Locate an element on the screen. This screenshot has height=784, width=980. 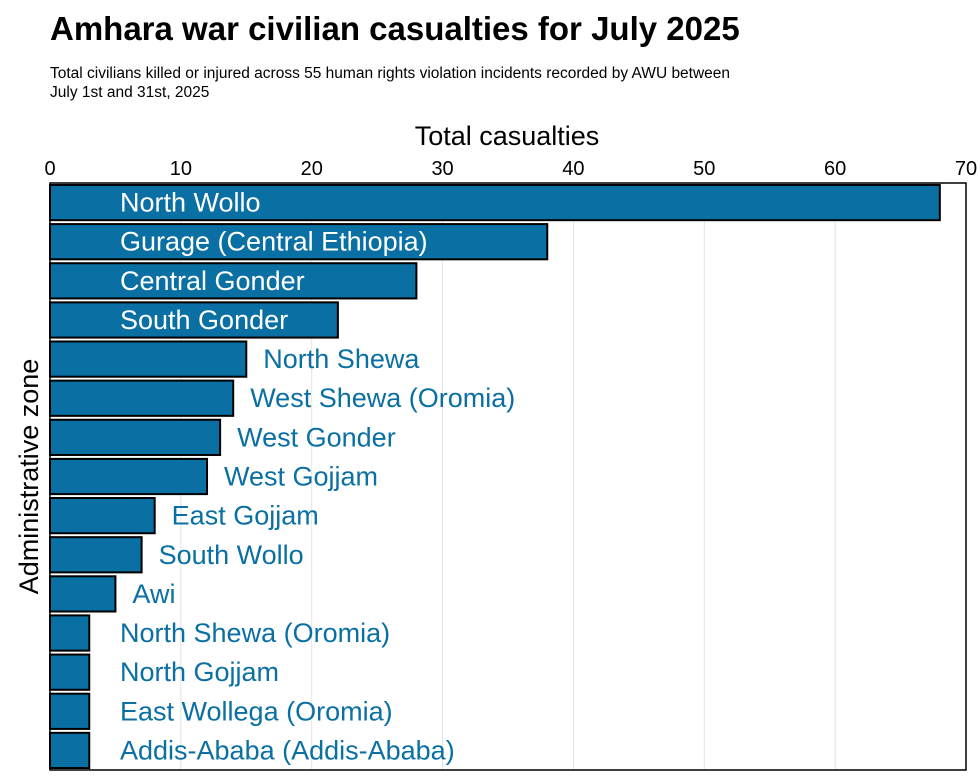
x-tick-label-30: 30 is located at coordinates (442, 169).